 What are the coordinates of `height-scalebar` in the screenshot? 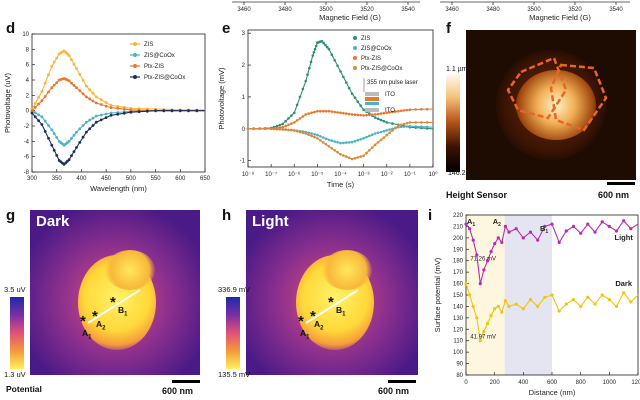 It's located at (621, 183).